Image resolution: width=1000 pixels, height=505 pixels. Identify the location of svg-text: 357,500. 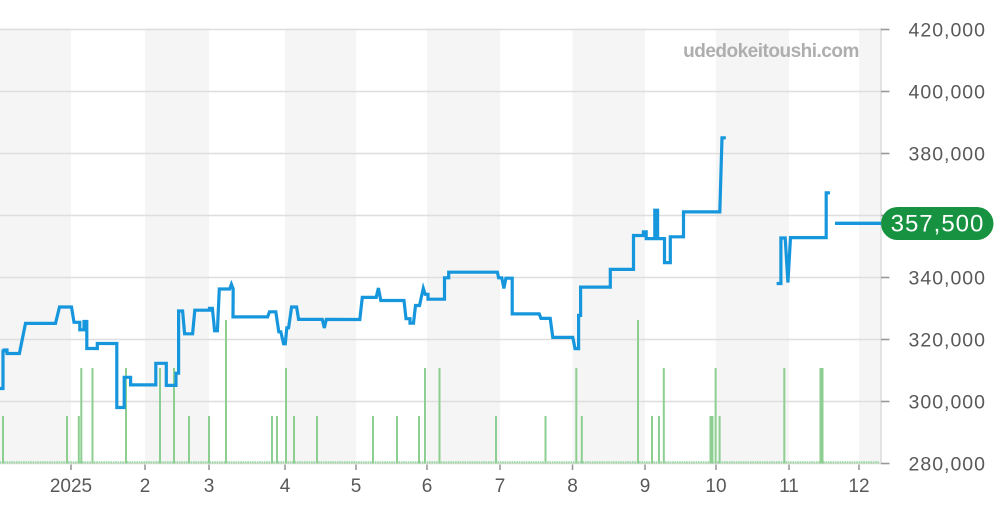
(938, 224).